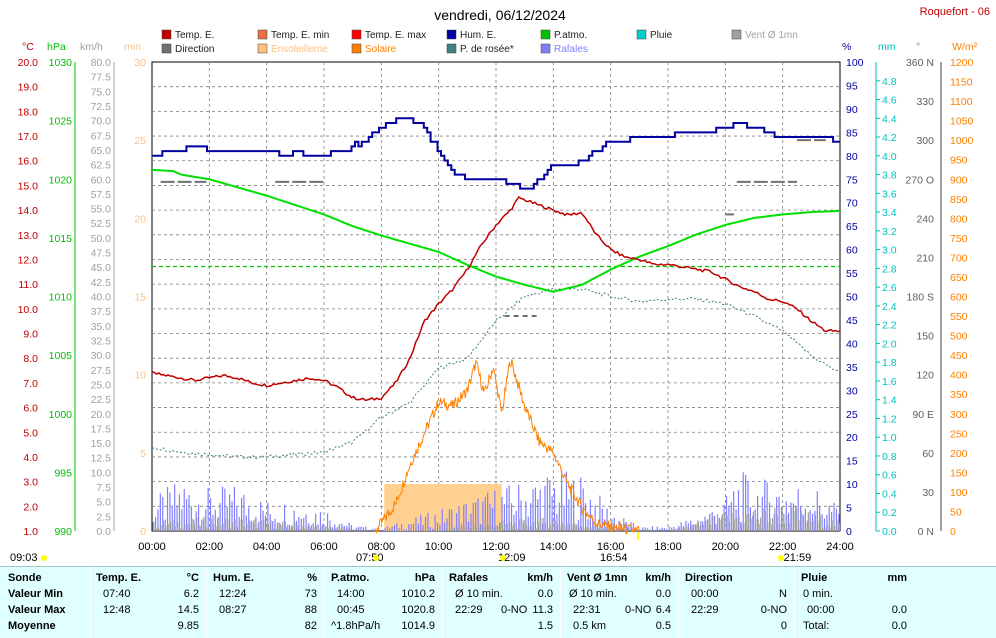  Describe the element at coordinates (101, 254) in the screenshot. I see `wind-tick: 47.5` at that location.